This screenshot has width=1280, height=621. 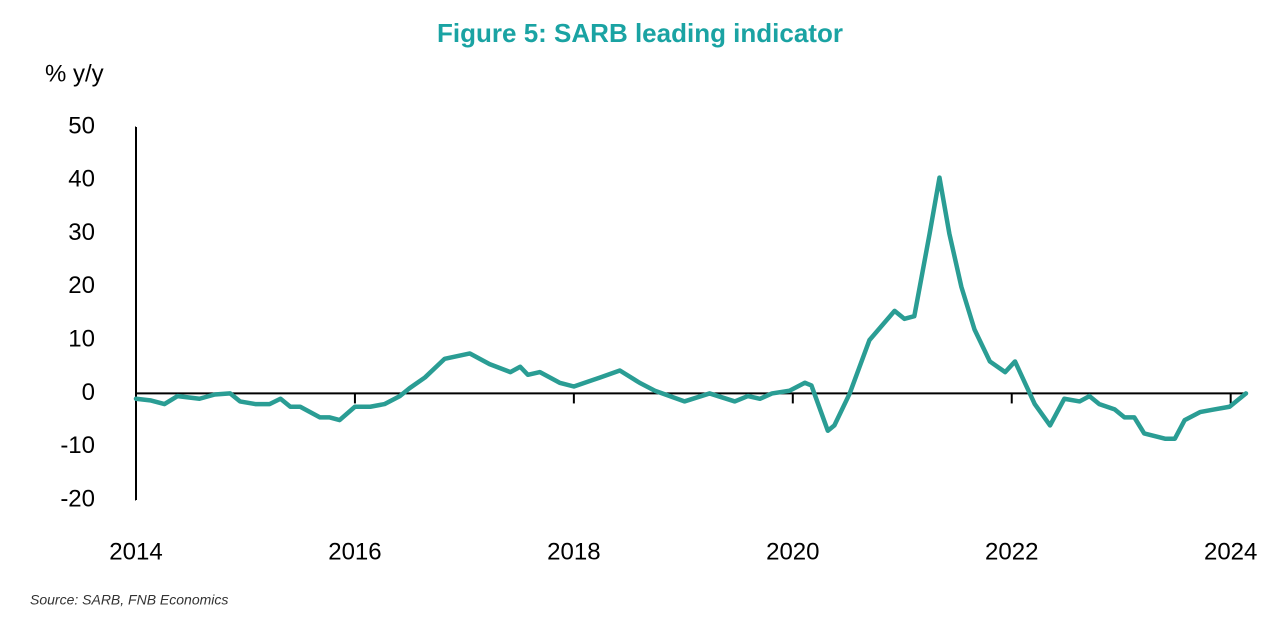 I want to click on chart-title: Figure 5: SARB leading indicator, so click(x=640, y=33).